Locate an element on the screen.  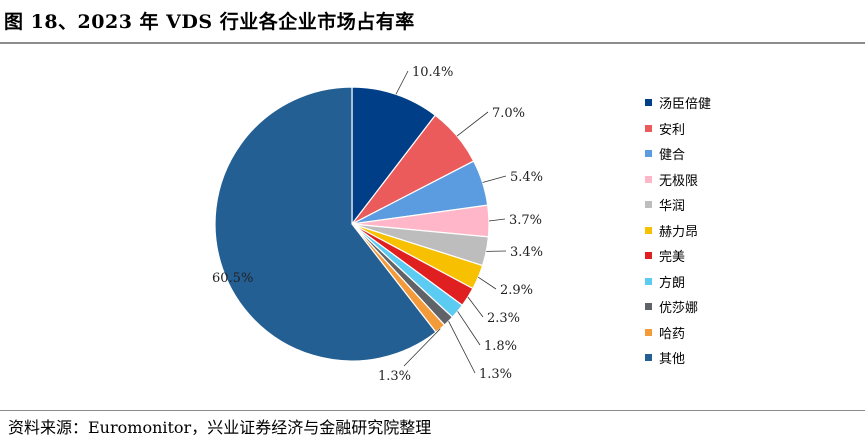
legend-label: 无极限 is located at coordinates (679, 181).